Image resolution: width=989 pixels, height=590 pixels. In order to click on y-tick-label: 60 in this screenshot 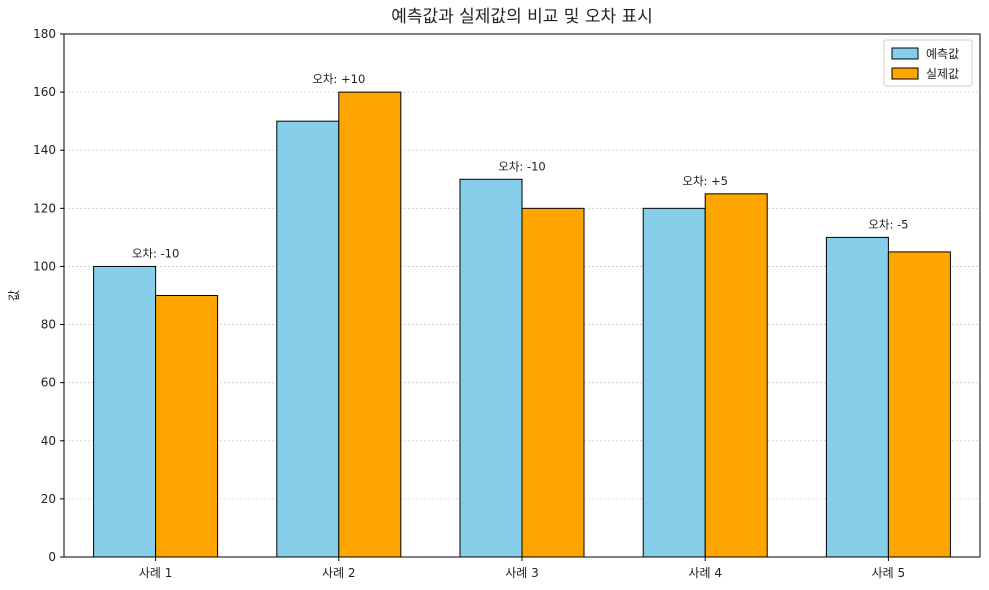, I will do `click(48, 383)`.